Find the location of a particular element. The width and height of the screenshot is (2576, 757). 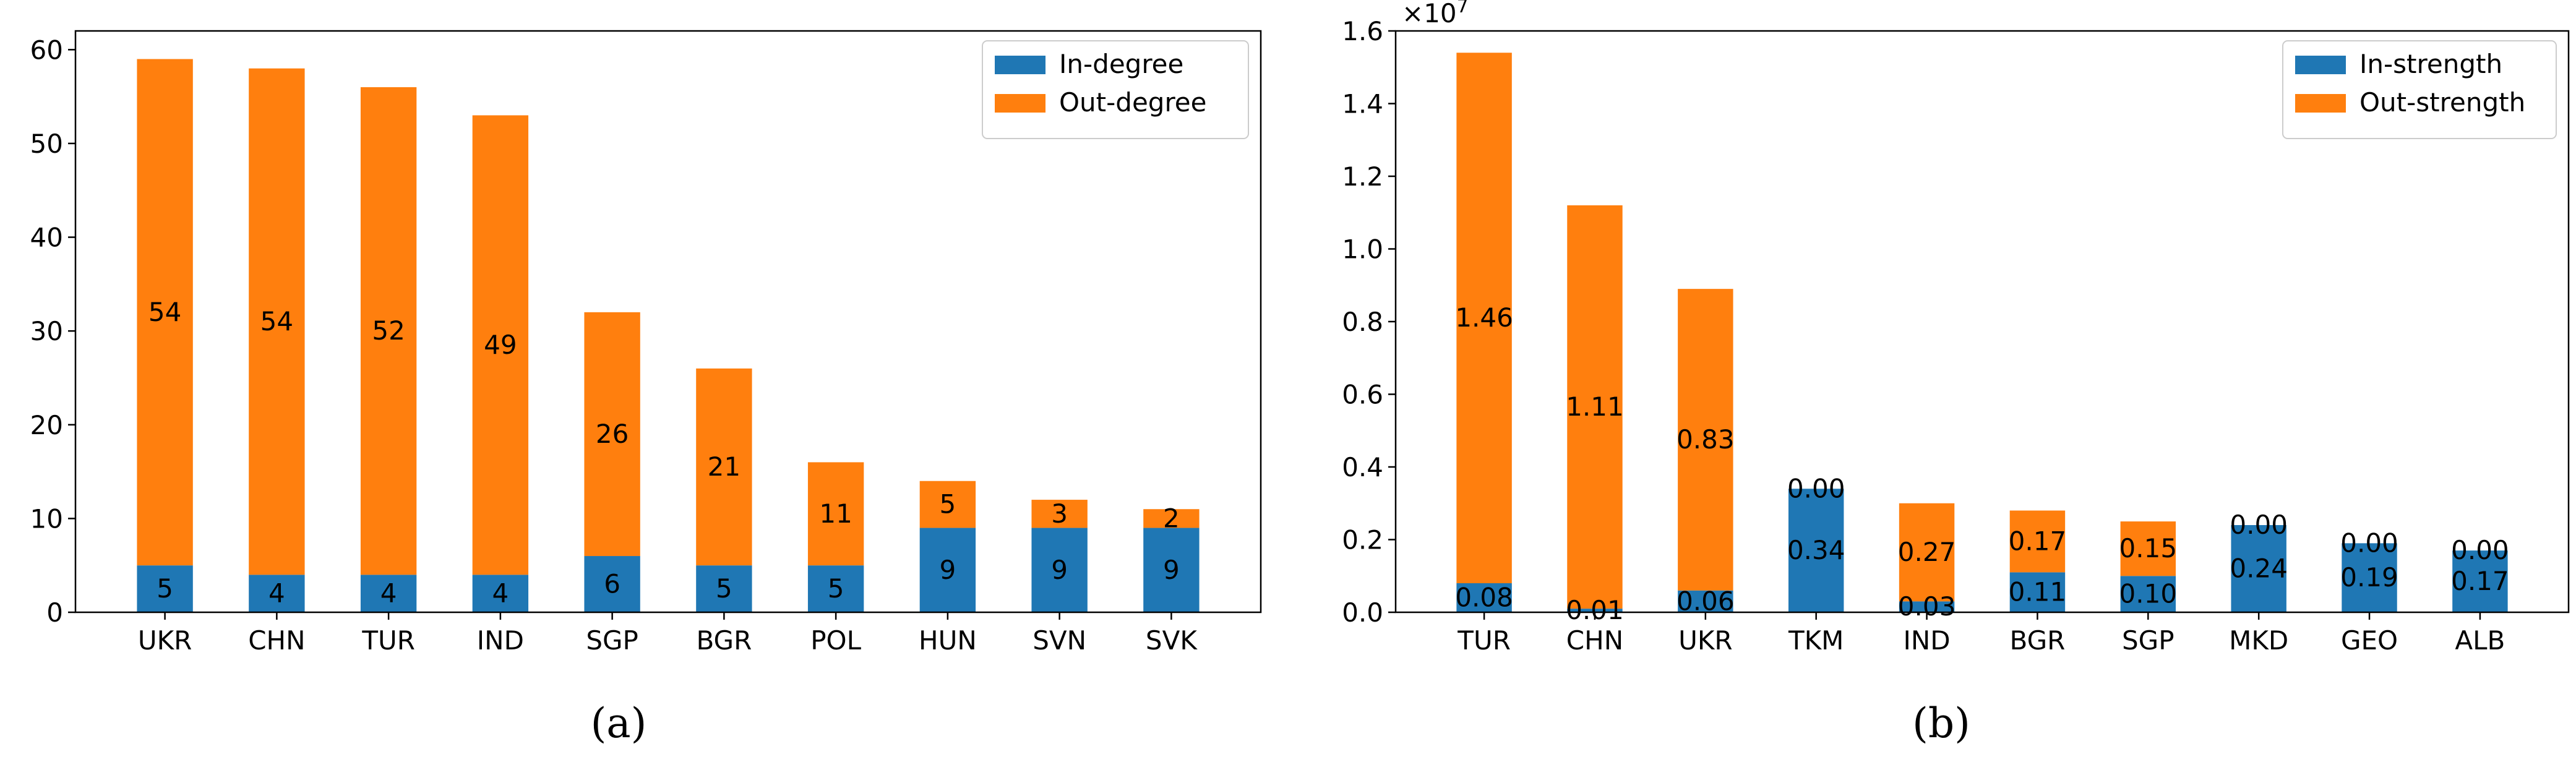

legend-label-out-degree: Out-degree is located at coordinates (1133, 102).